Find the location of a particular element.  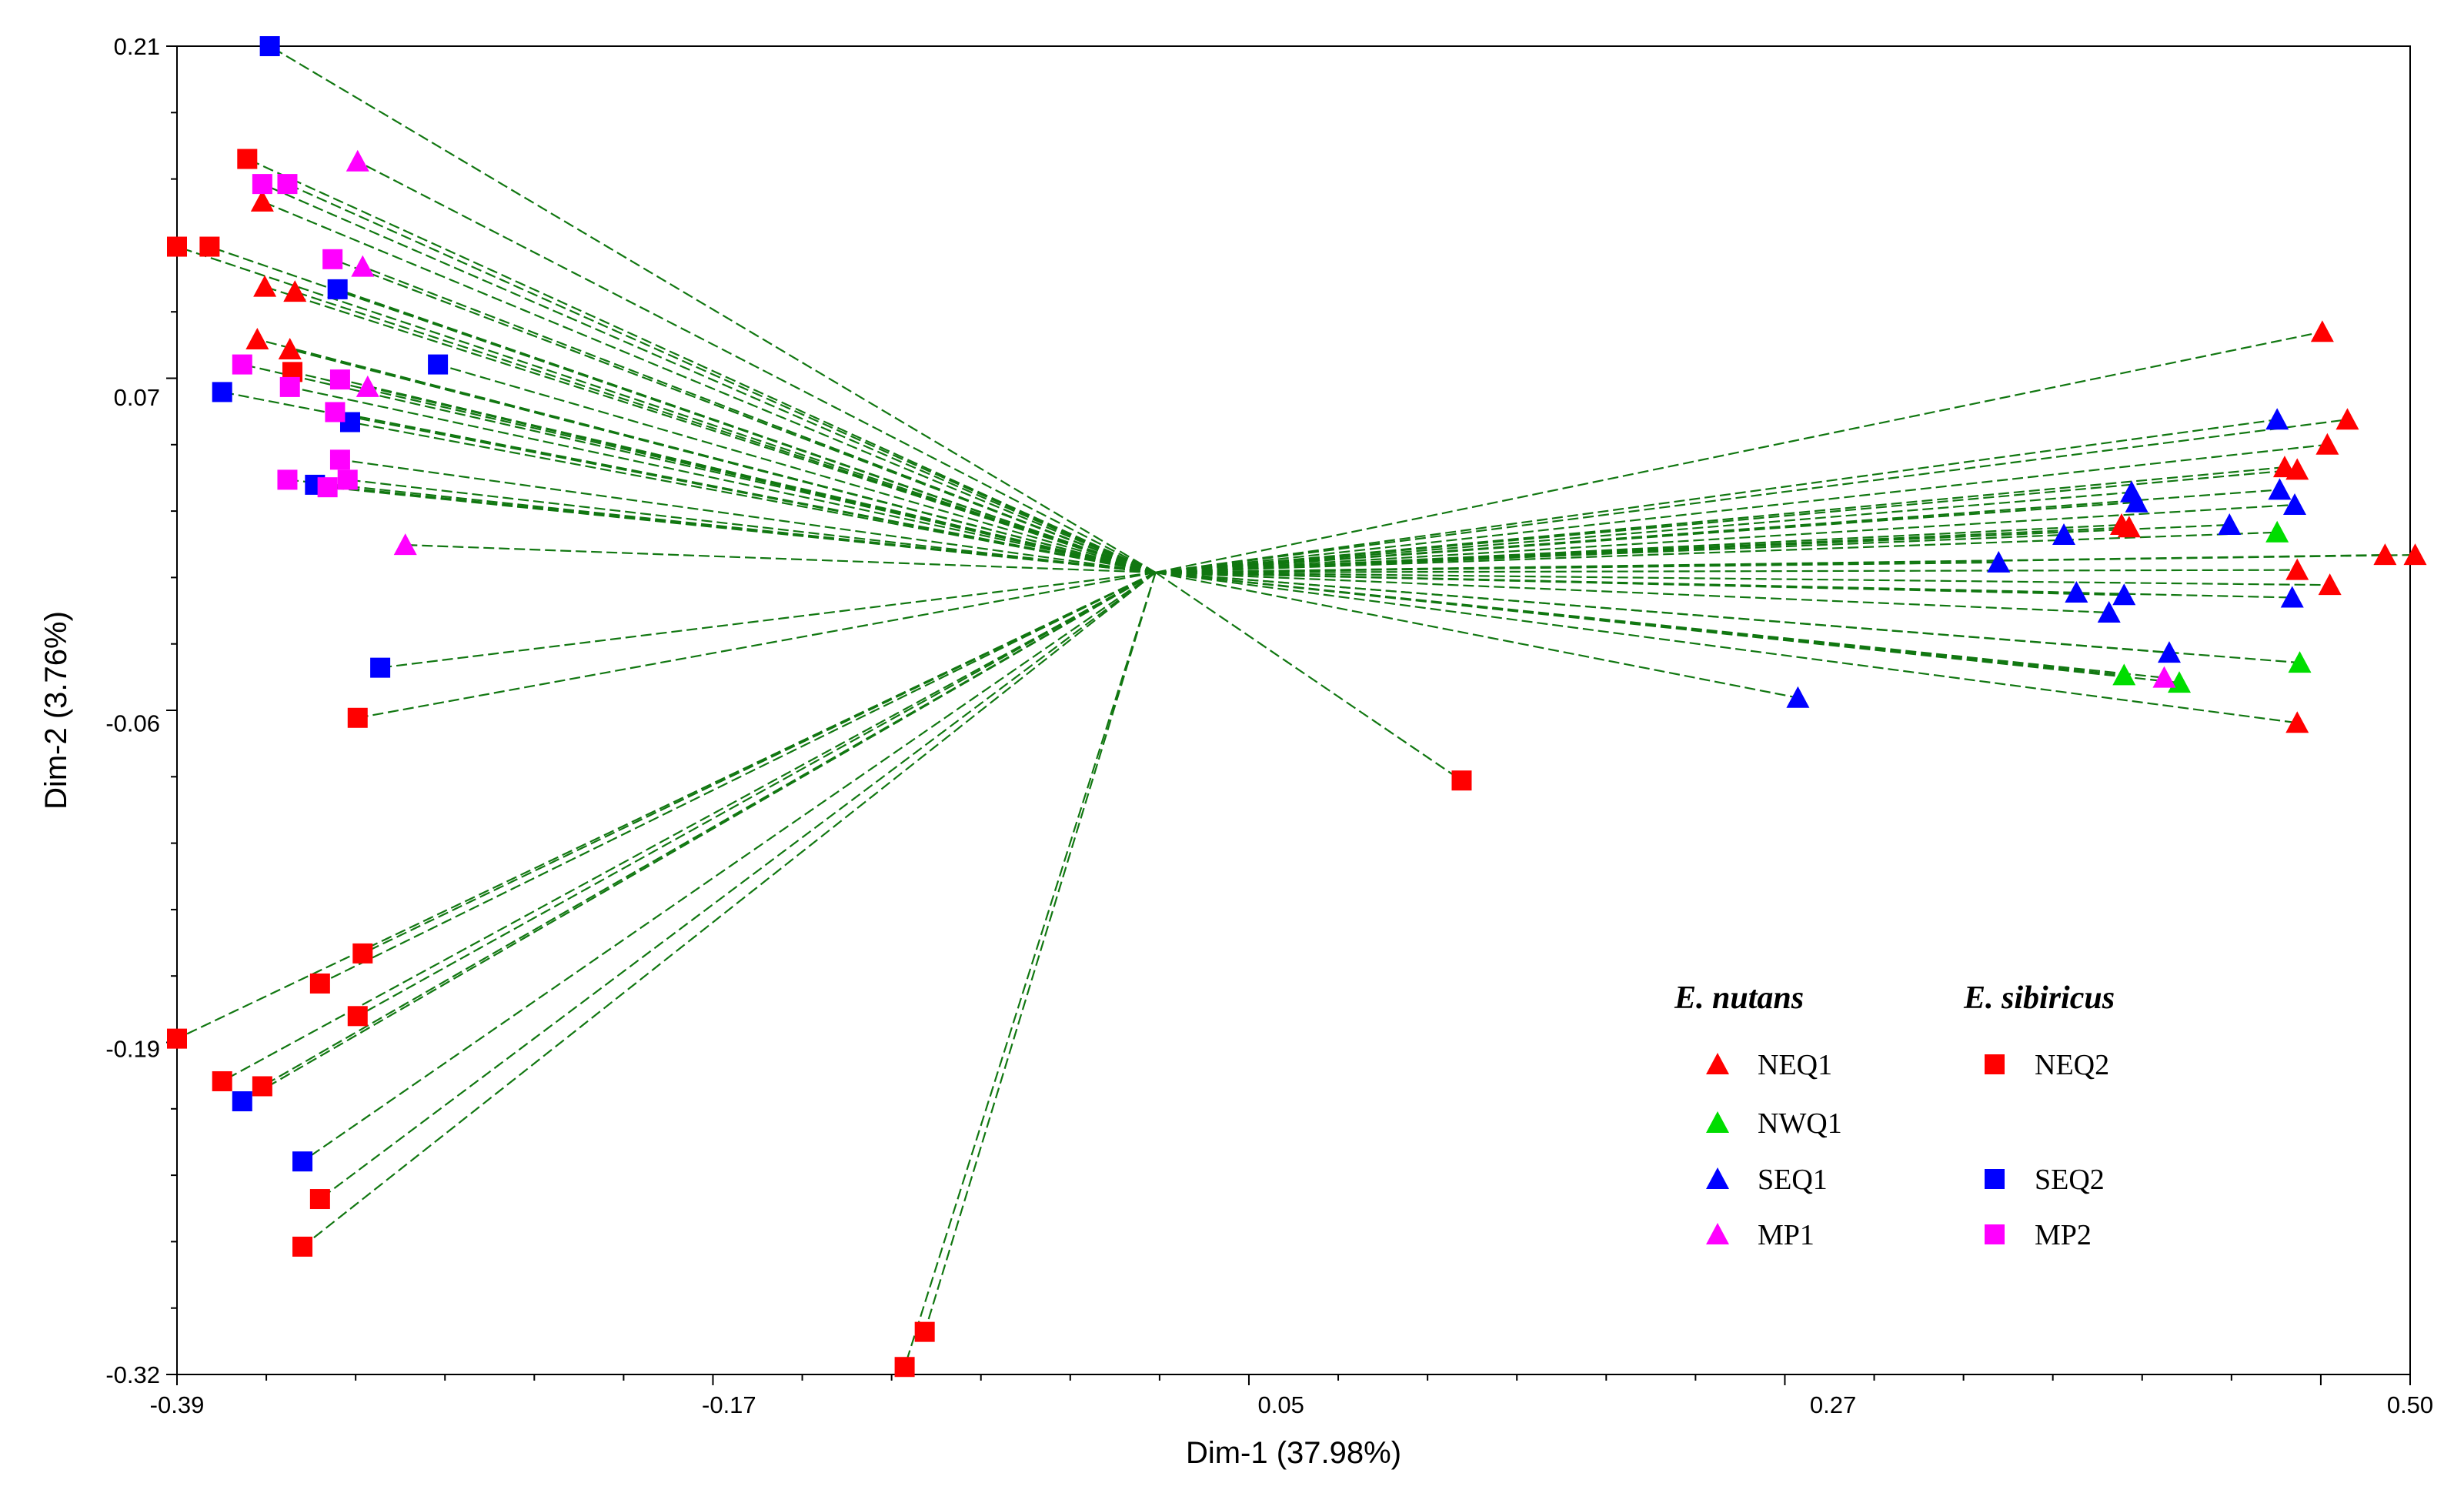

legend-entries: NEQ1 NWQ1 SEQ1 MP1 NEQ2 SEQ2 MP2 is located at coordinates (1907, 1150).